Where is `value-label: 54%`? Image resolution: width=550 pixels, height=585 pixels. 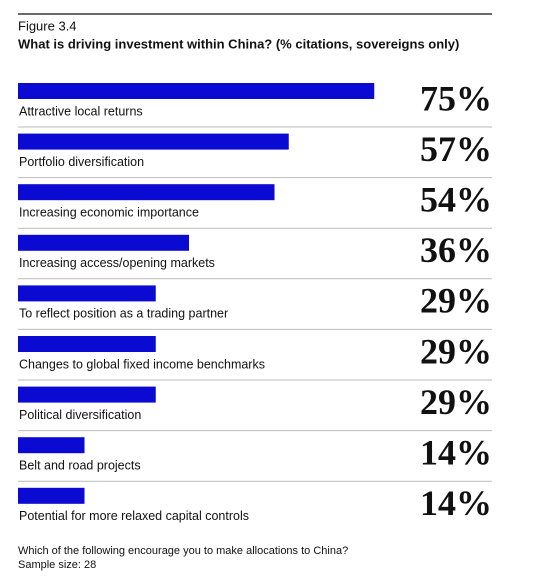
value-label: 54% is located at coordinates (456, 199).